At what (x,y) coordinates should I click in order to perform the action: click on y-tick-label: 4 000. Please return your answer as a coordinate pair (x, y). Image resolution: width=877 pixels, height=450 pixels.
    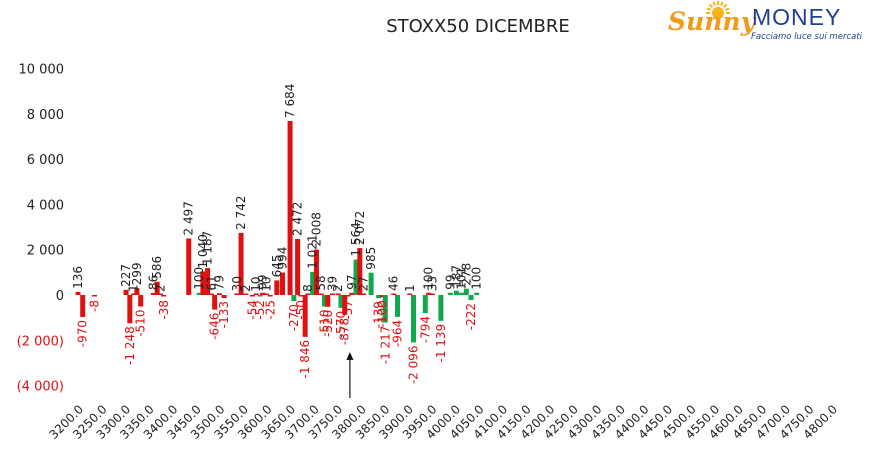
    Looking at the image, I should click on (45, 205).